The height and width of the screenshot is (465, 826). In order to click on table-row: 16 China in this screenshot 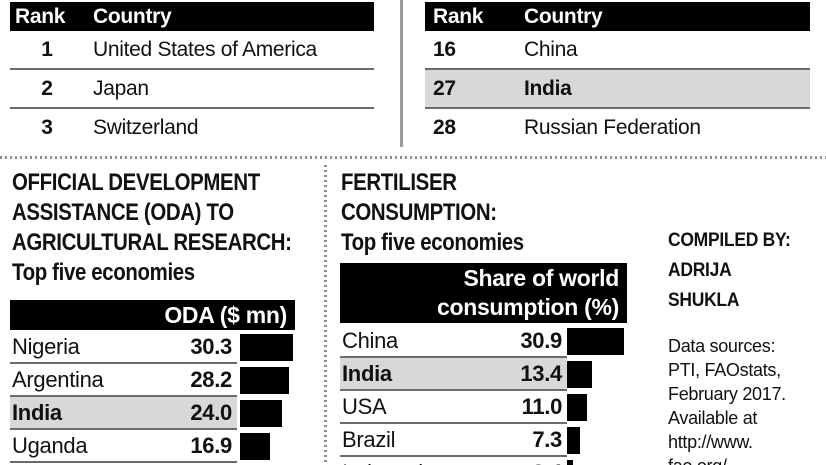, I will do `click(617, 50)`.